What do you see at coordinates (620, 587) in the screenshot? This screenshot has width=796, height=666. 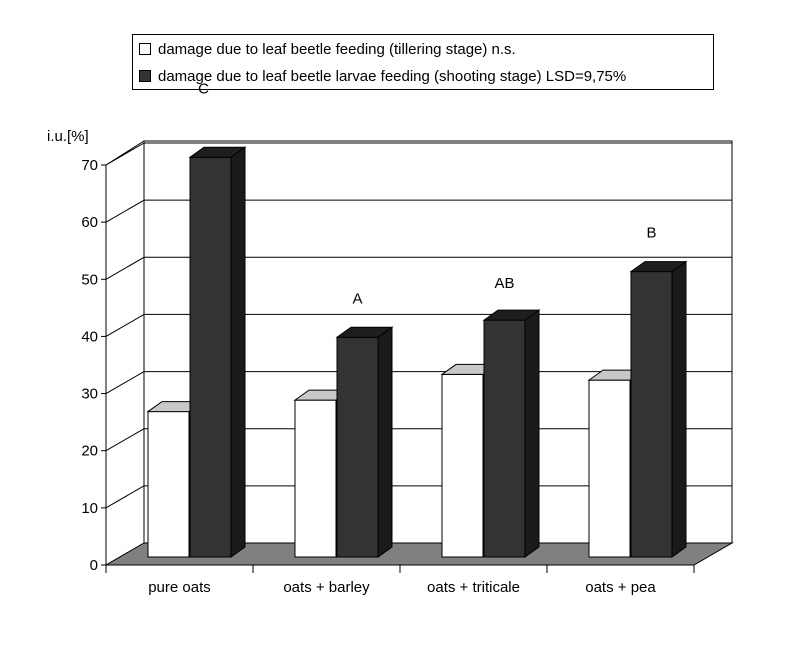 I see `x-tick-label: oats + pea` at bounding box center [620, 587].